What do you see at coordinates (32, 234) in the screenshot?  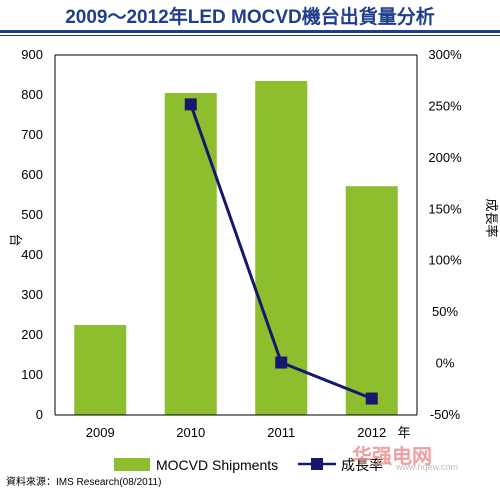 I see `y-axis-left-ticks: 0 100 200 300 400 500 600 700 800 900` at bounding box center [32, 234].